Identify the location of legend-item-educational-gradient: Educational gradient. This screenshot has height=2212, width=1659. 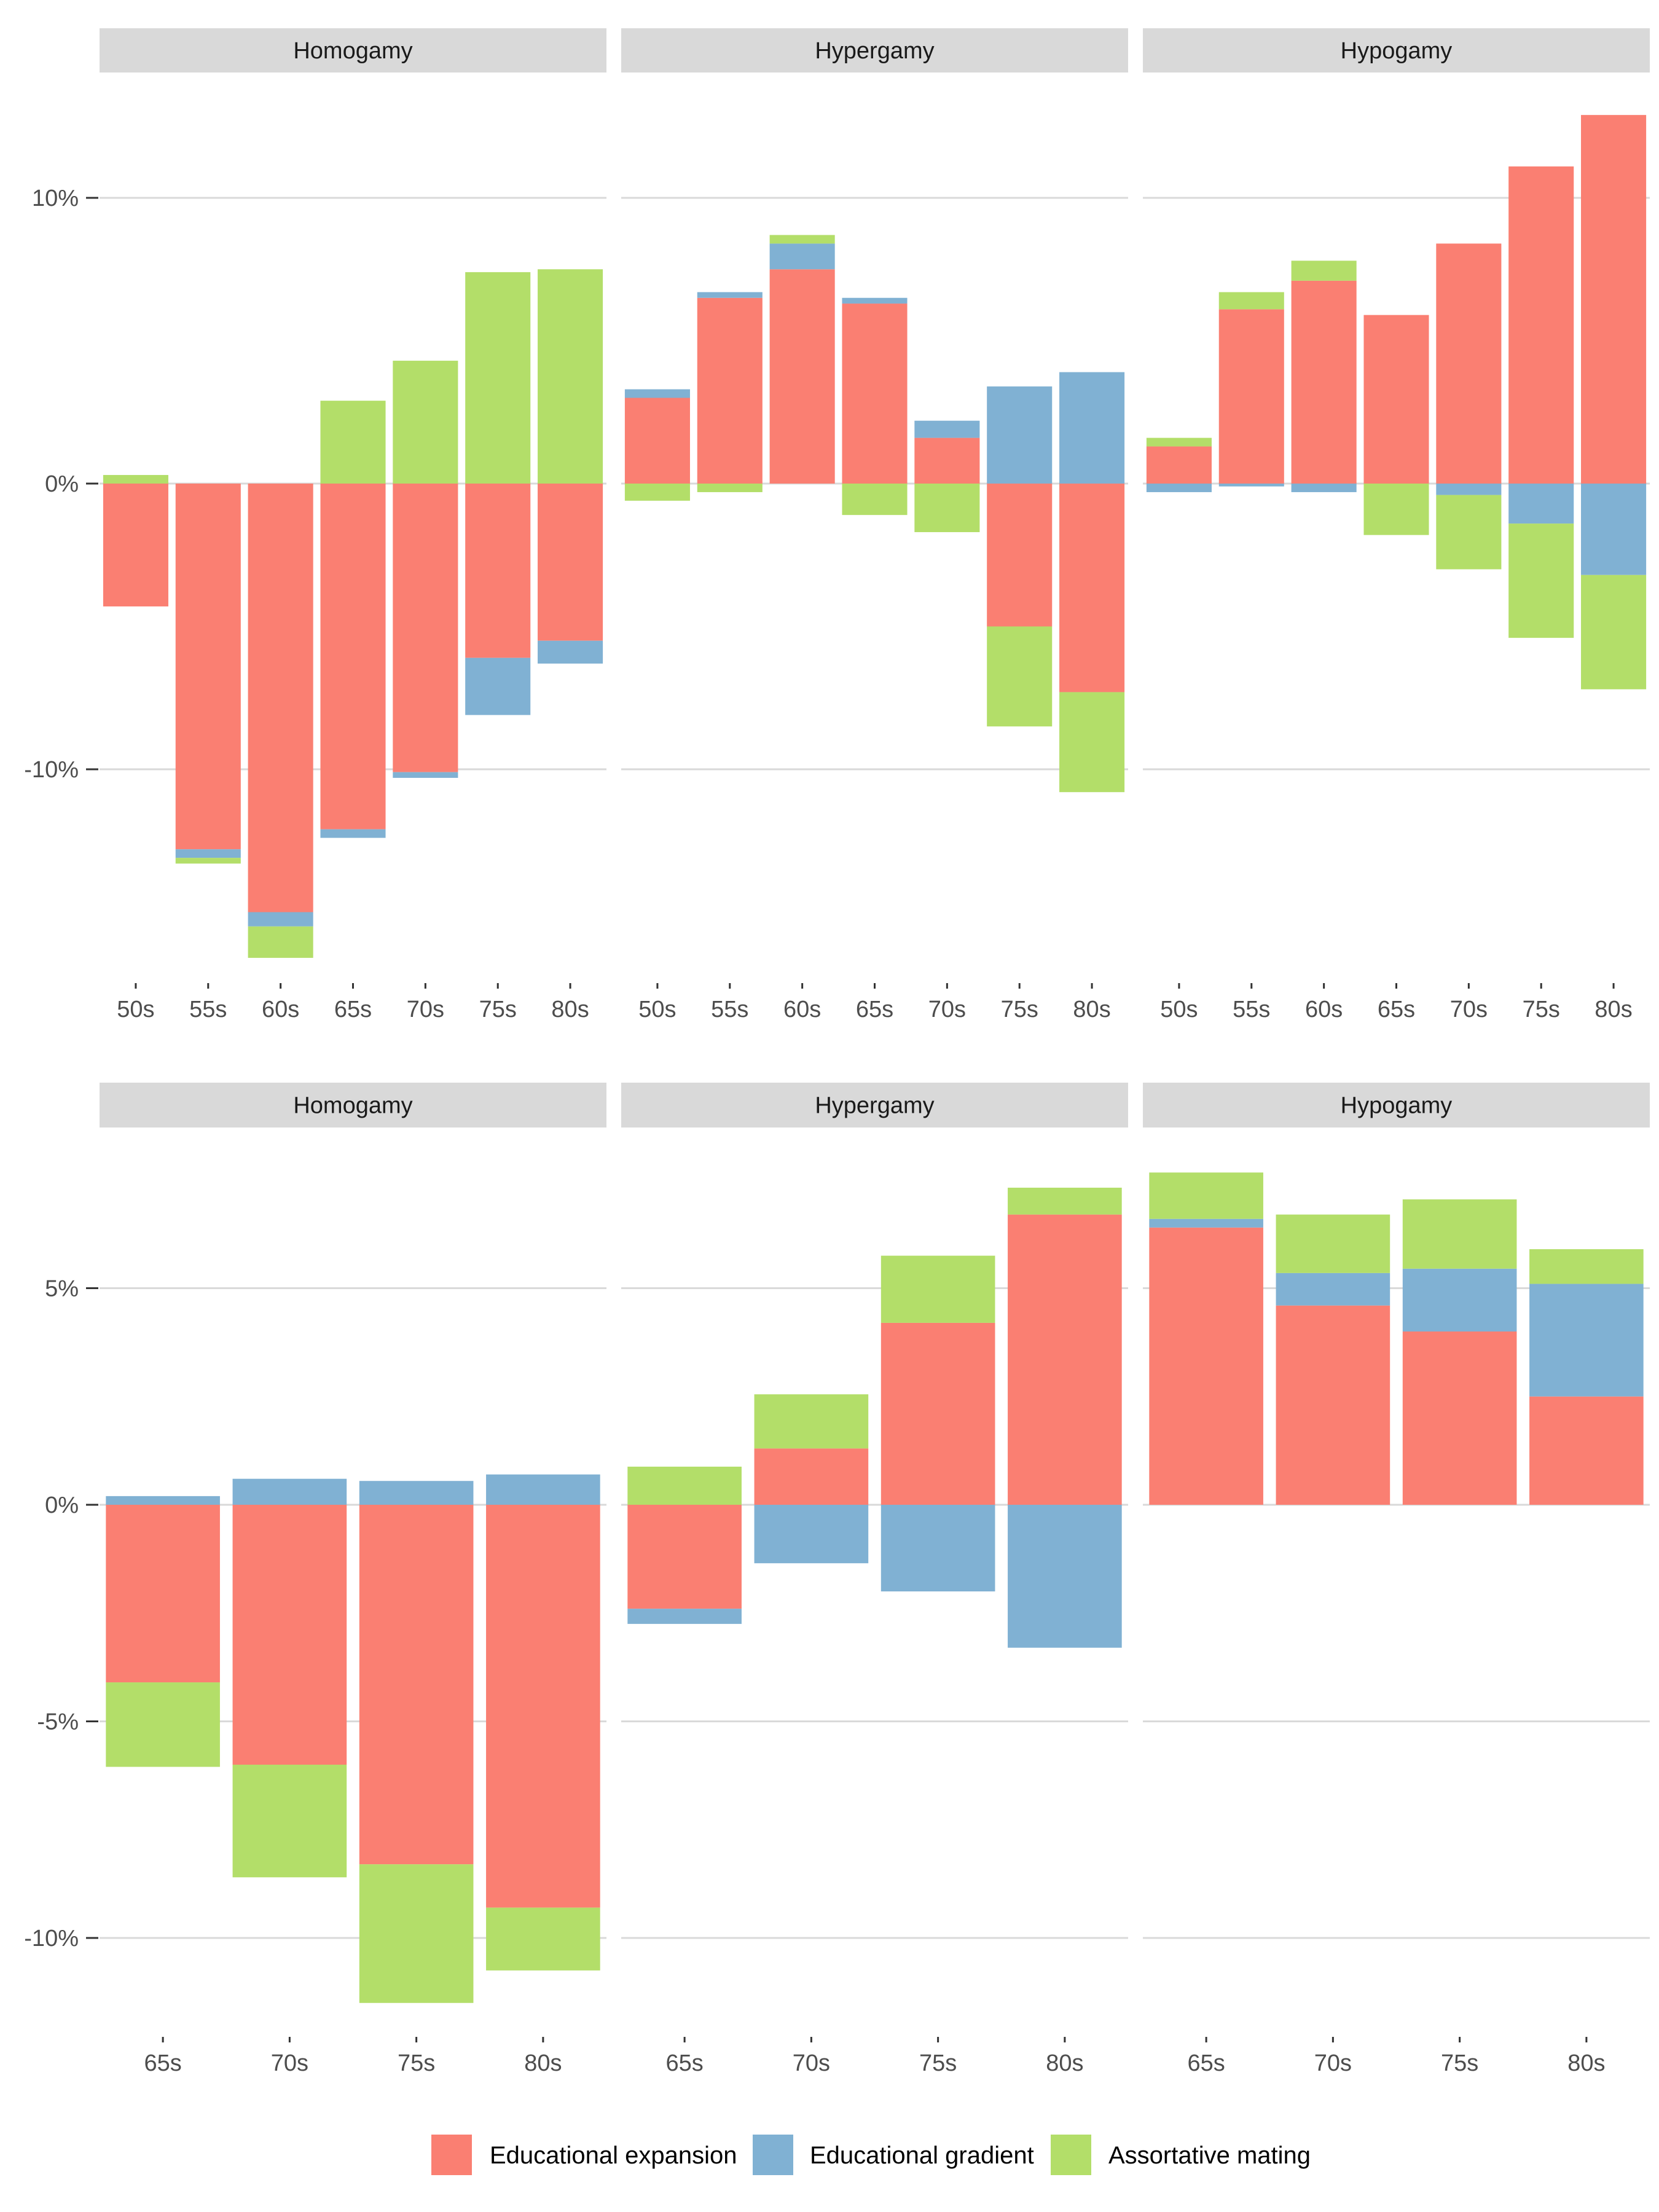
(893, 2155).